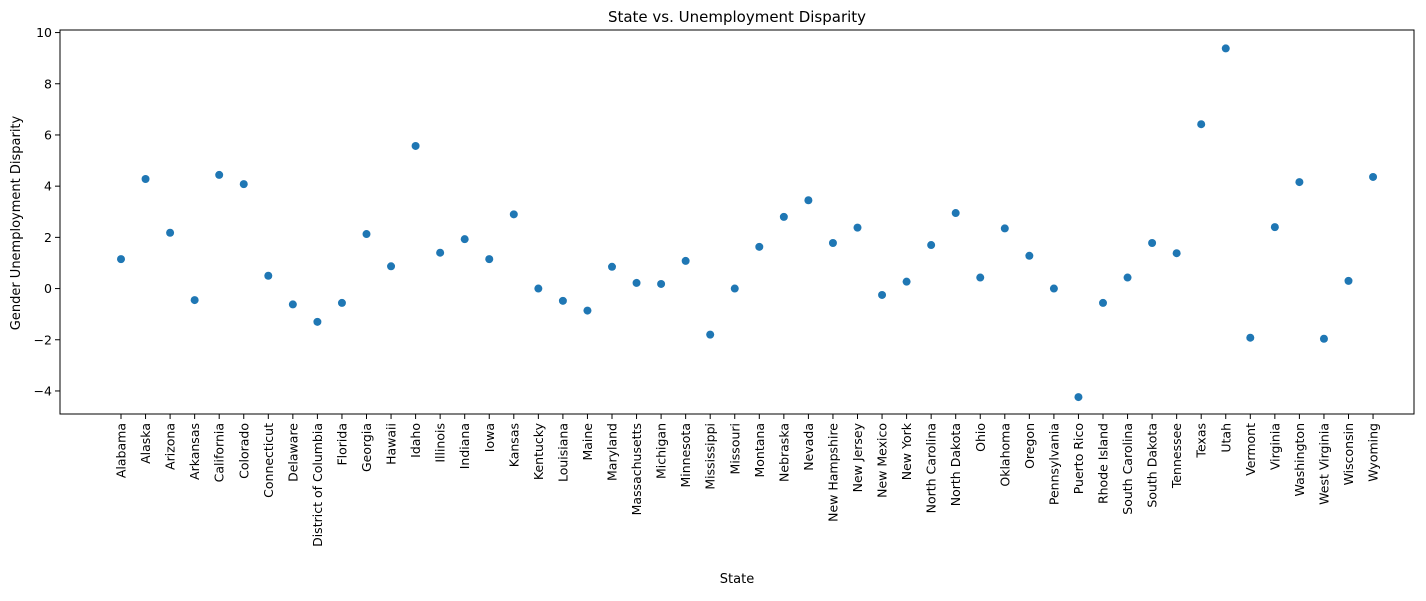 This screenshot has height=601, width=1426. I want to click on x-tick-label: Hawaii, so click(391, 444).